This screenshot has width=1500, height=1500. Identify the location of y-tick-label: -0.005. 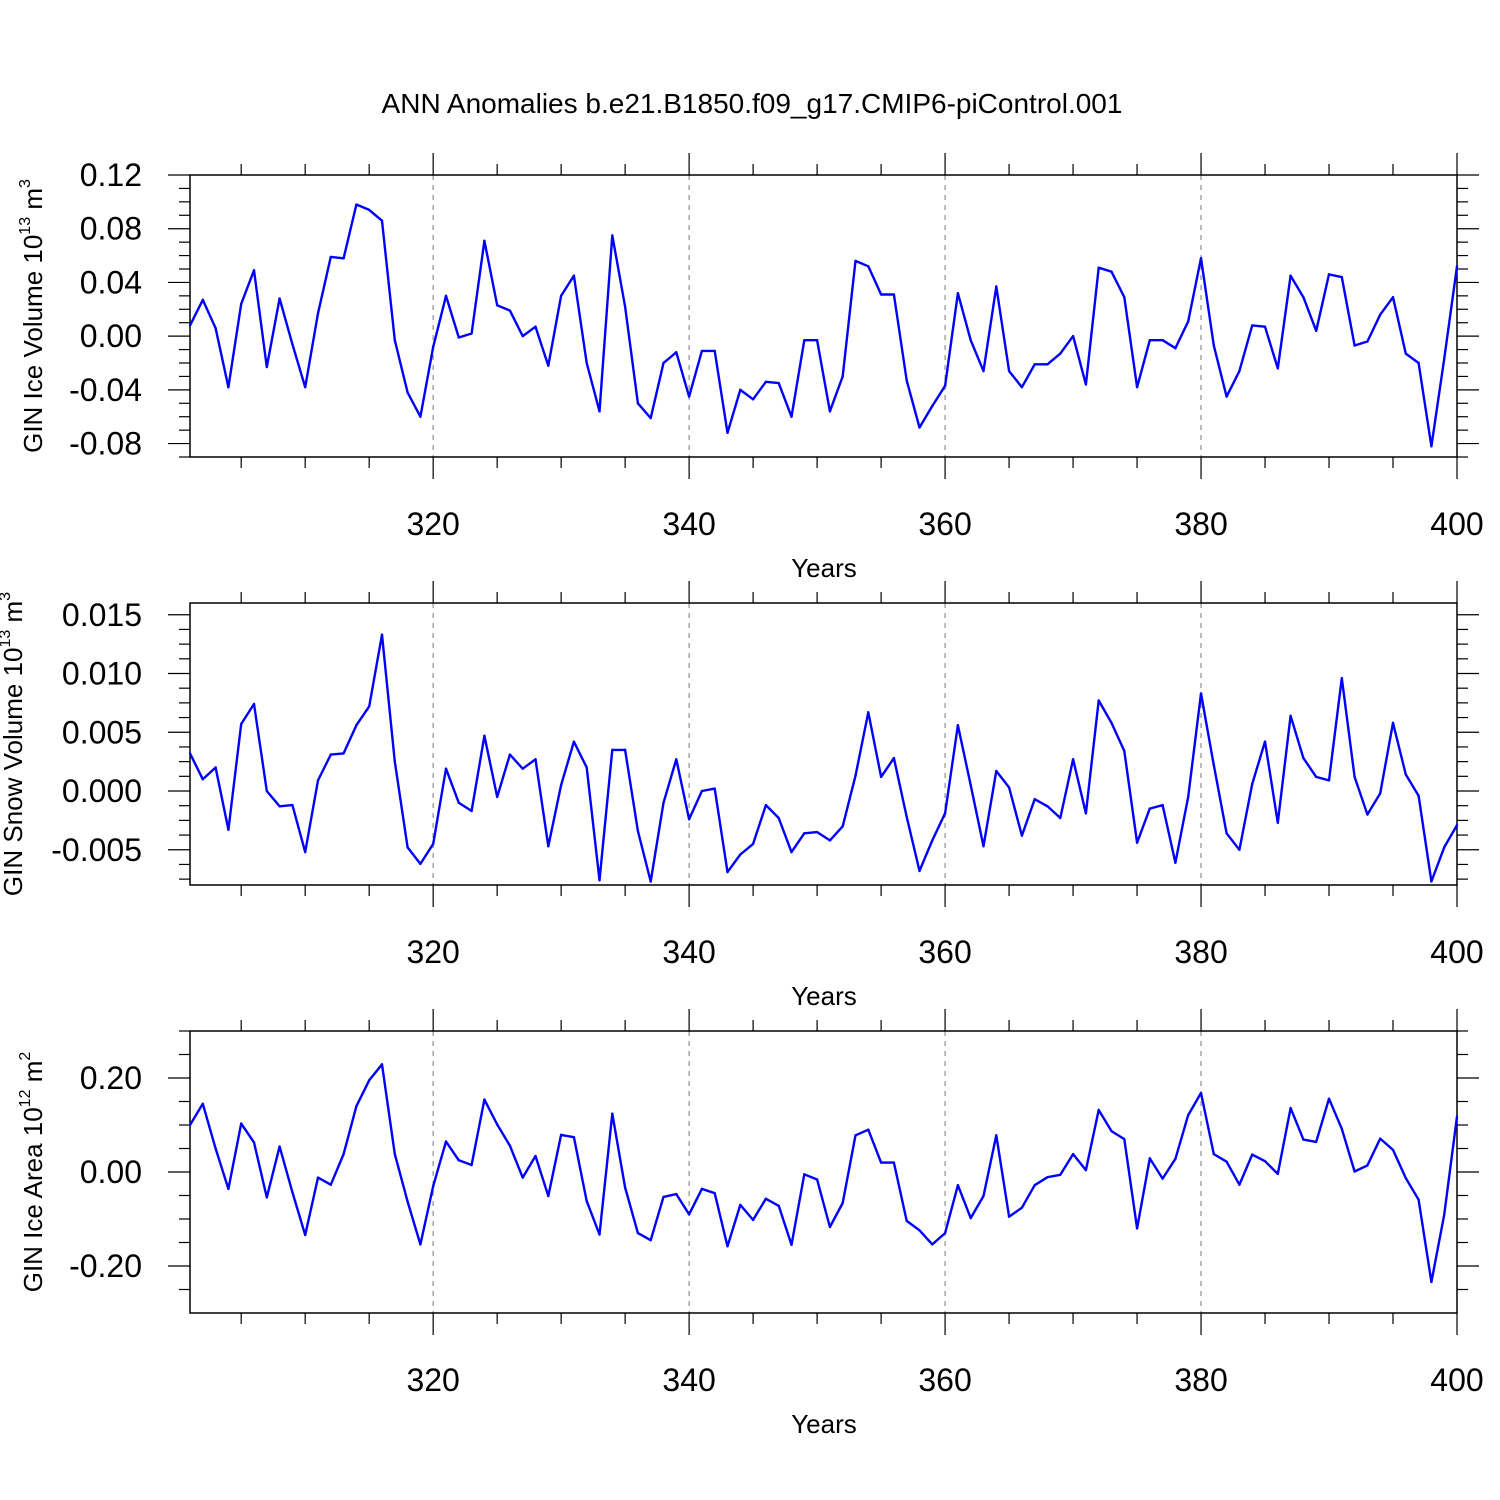
(96, 850).